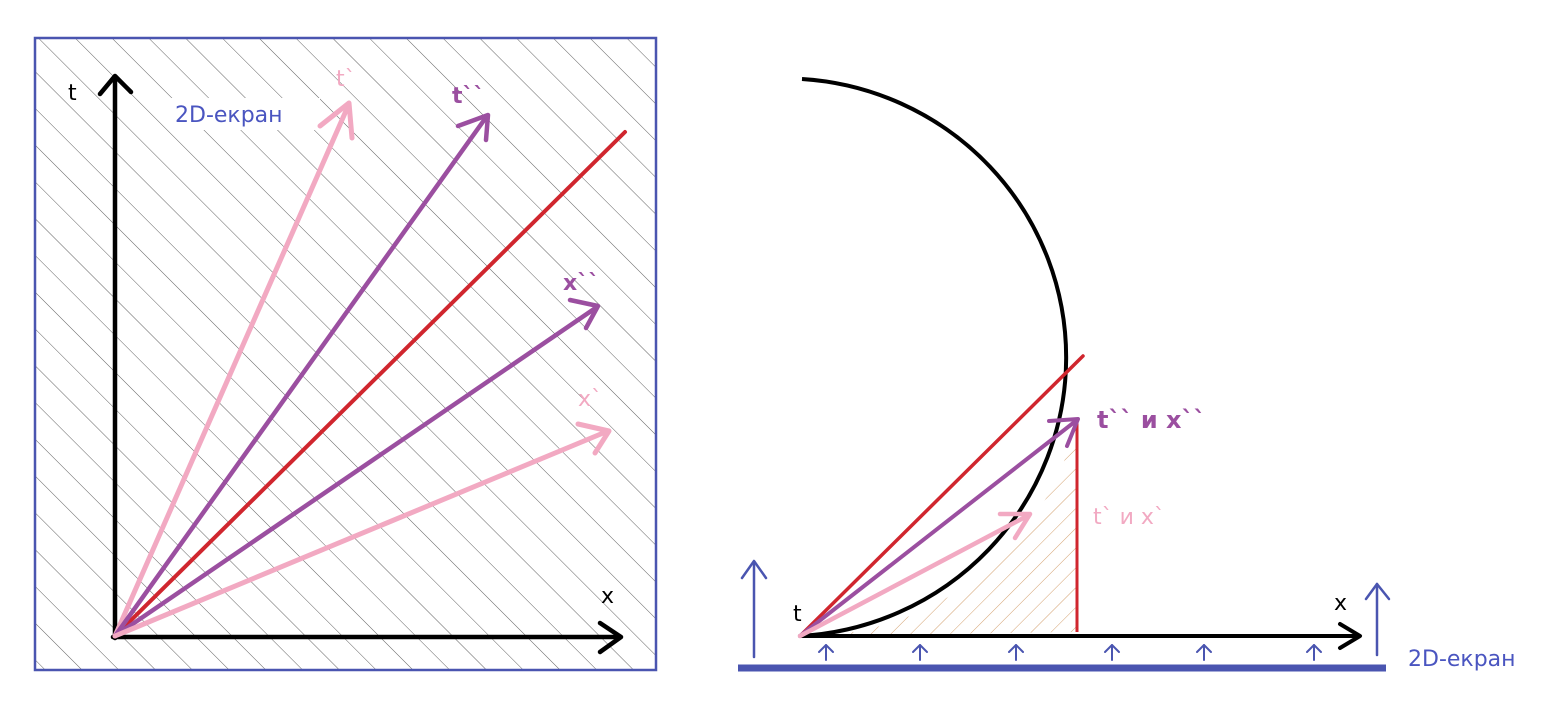 The width and height of the screenshot is (1557, 726). I want to click on left-x-axis, so click(367, 637).